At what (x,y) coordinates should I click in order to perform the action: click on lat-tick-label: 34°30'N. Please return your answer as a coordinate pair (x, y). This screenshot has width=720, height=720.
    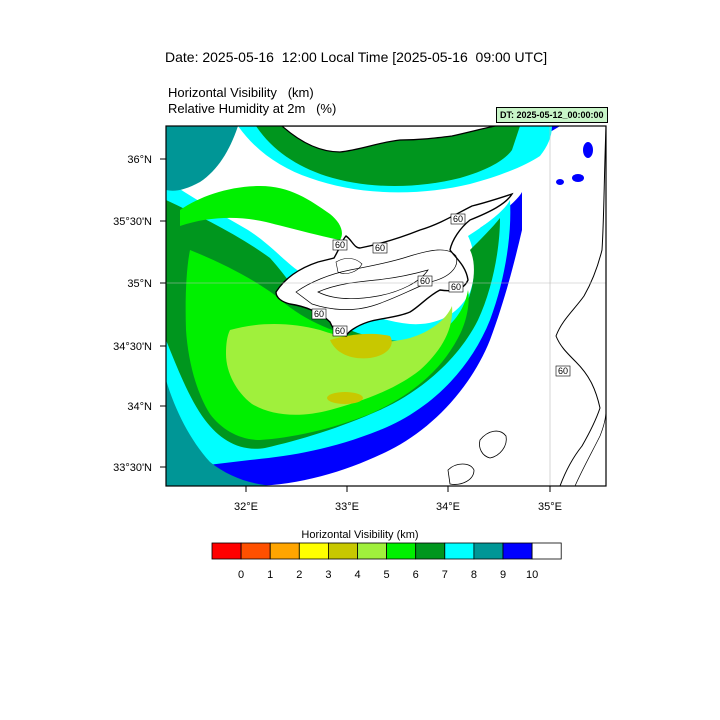
    Looking at the image, I should click on (132, 347).